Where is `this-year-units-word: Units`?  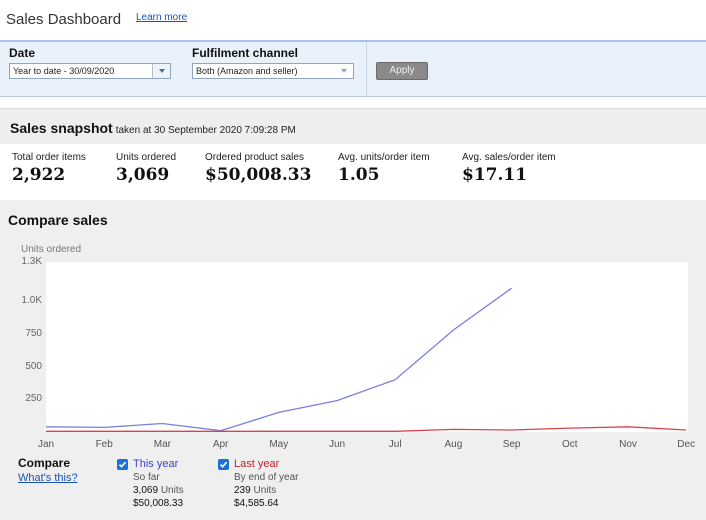
this-year-units-word: Units is located at coordinates (172, 490).